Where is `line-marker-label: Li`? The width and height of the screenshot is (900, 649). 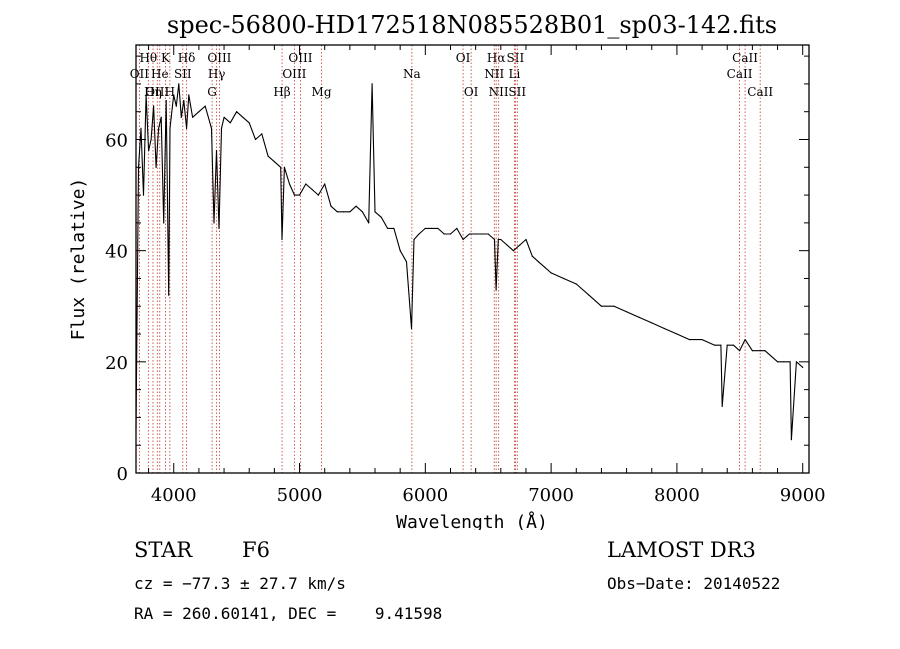 line-marker-label: Li is located at coordinates (514, 74).